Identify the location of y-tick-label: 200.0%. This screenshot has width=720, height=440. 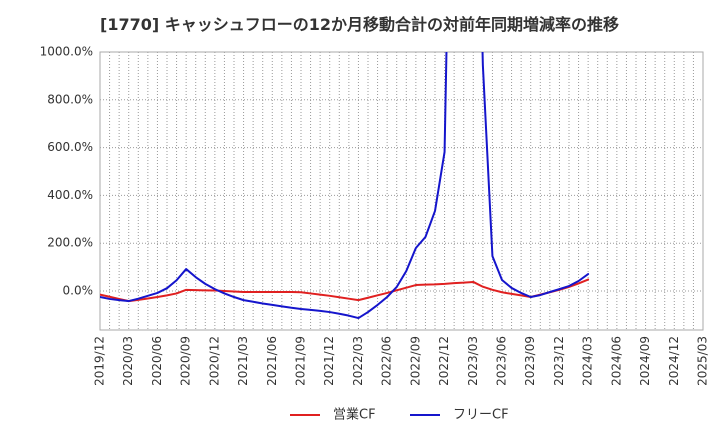
(70, 243).